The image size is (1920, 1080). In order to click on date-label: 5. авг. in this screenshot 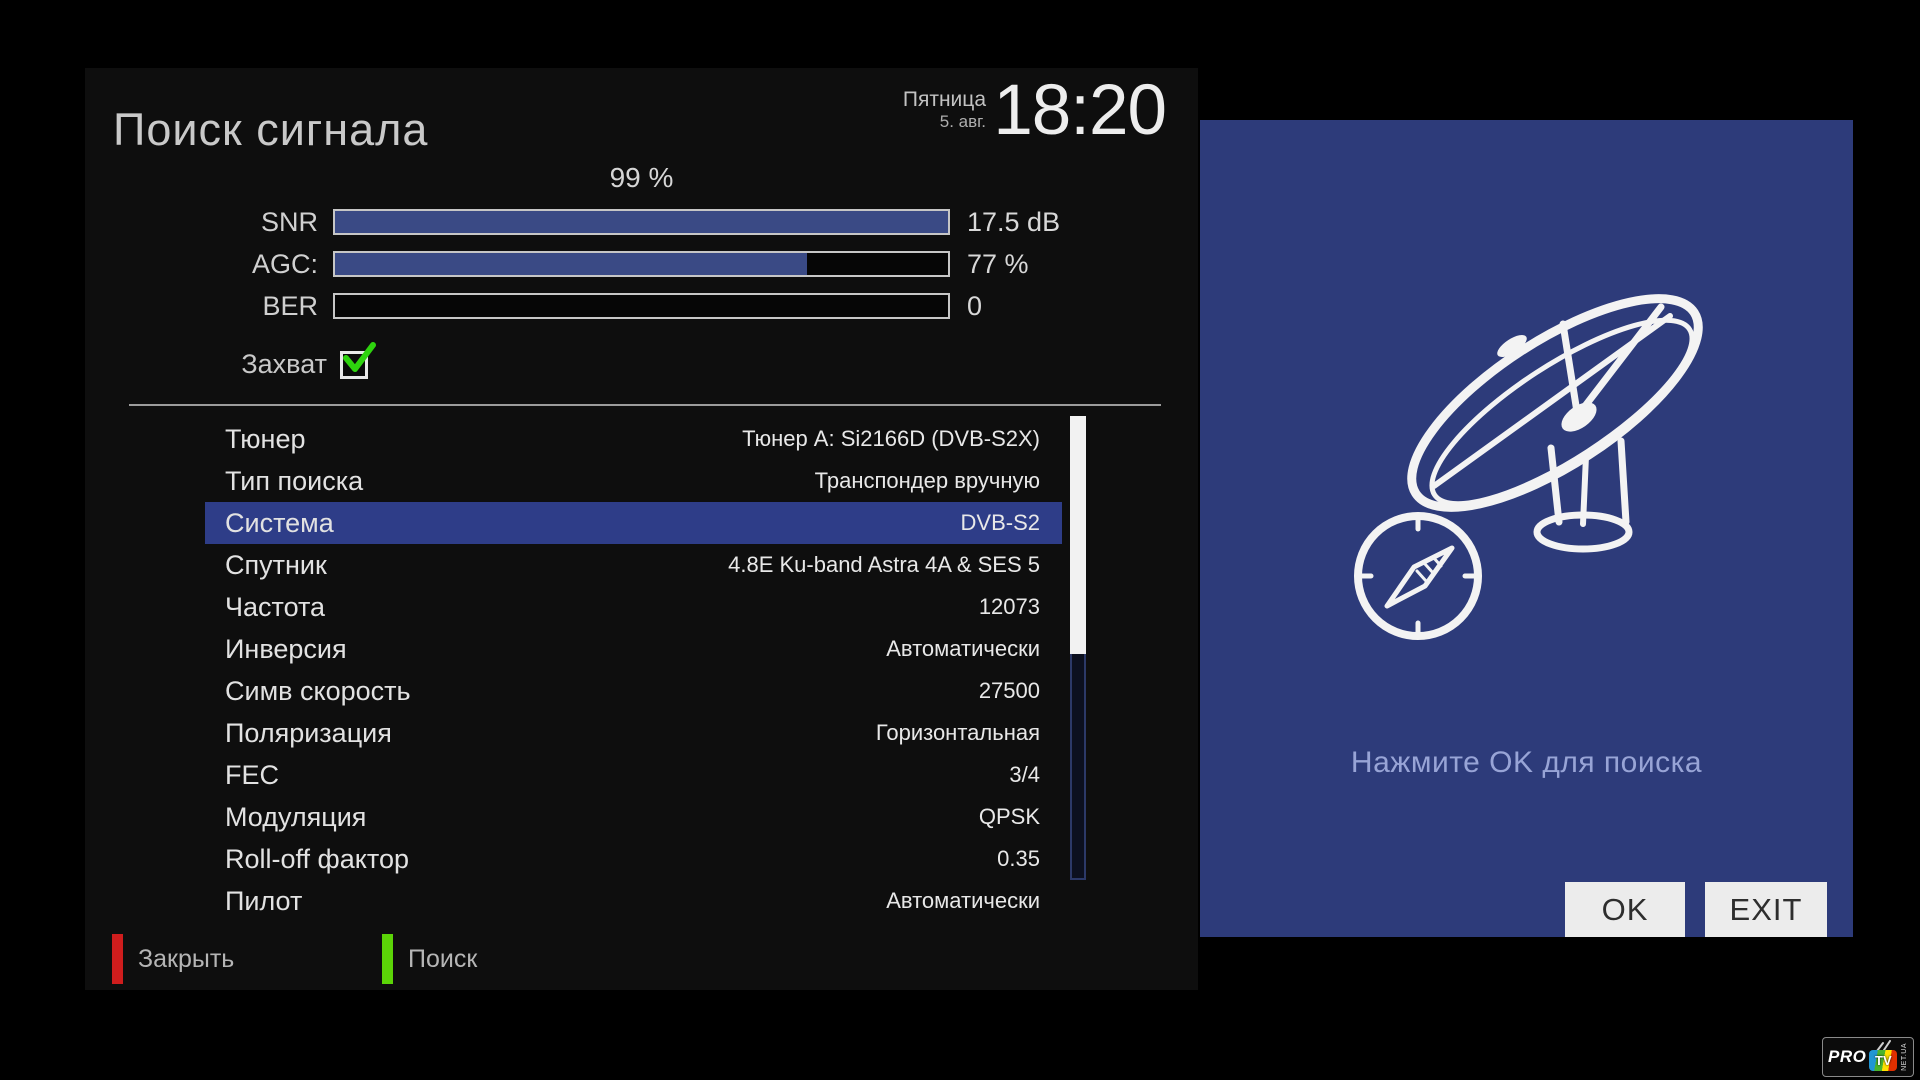, I will do `click(962, 122)`.